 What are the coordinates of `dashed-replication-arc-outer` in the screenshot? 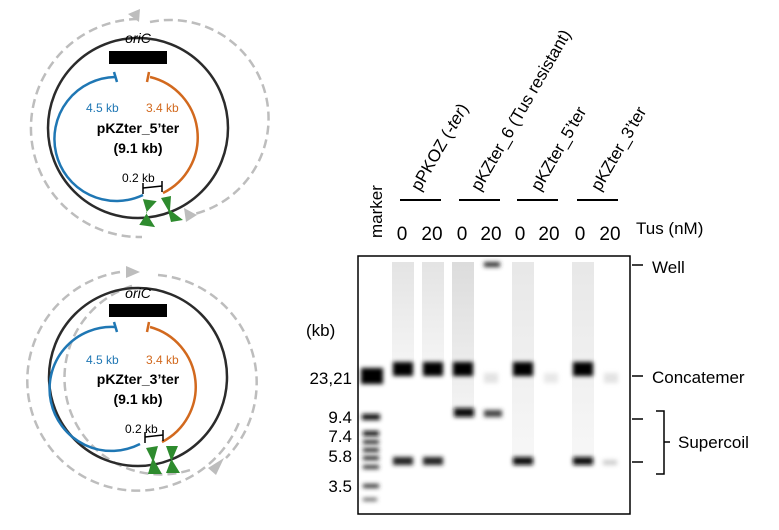 It's located at (134, 381).